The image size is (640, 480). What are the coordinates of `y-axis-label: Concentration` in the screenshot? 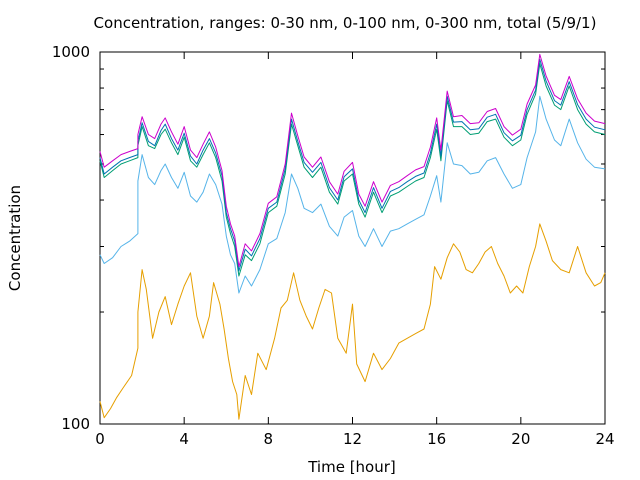 It's located at (15, 238).